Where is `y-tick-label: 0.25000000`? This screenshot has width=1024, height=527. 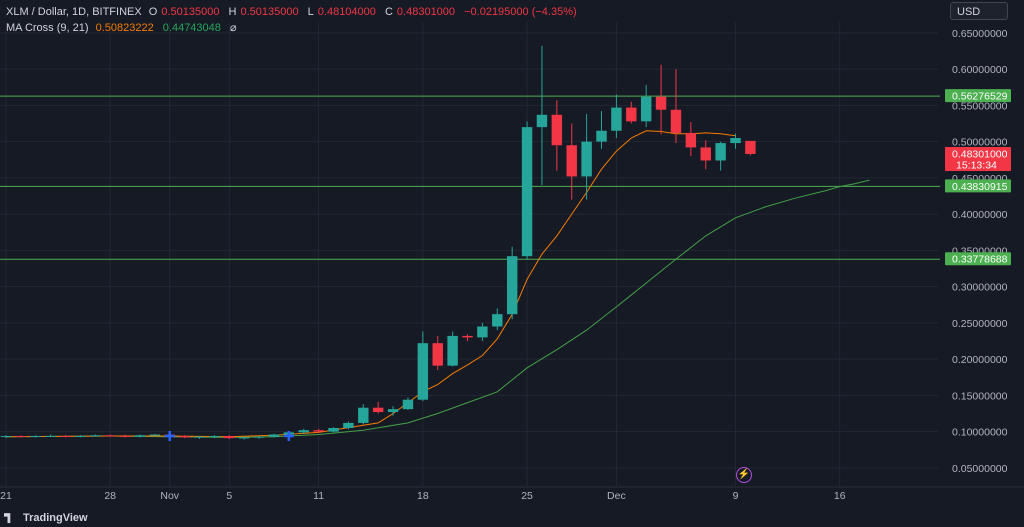 y-tick-label: 0.25000000 is located at coordinates (980, 324).